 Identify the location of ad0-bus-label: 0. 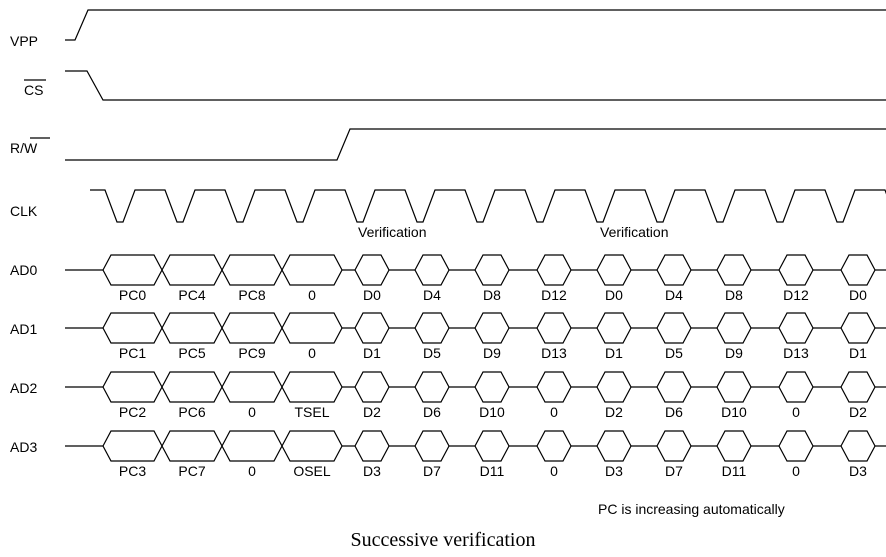
(312, 295).